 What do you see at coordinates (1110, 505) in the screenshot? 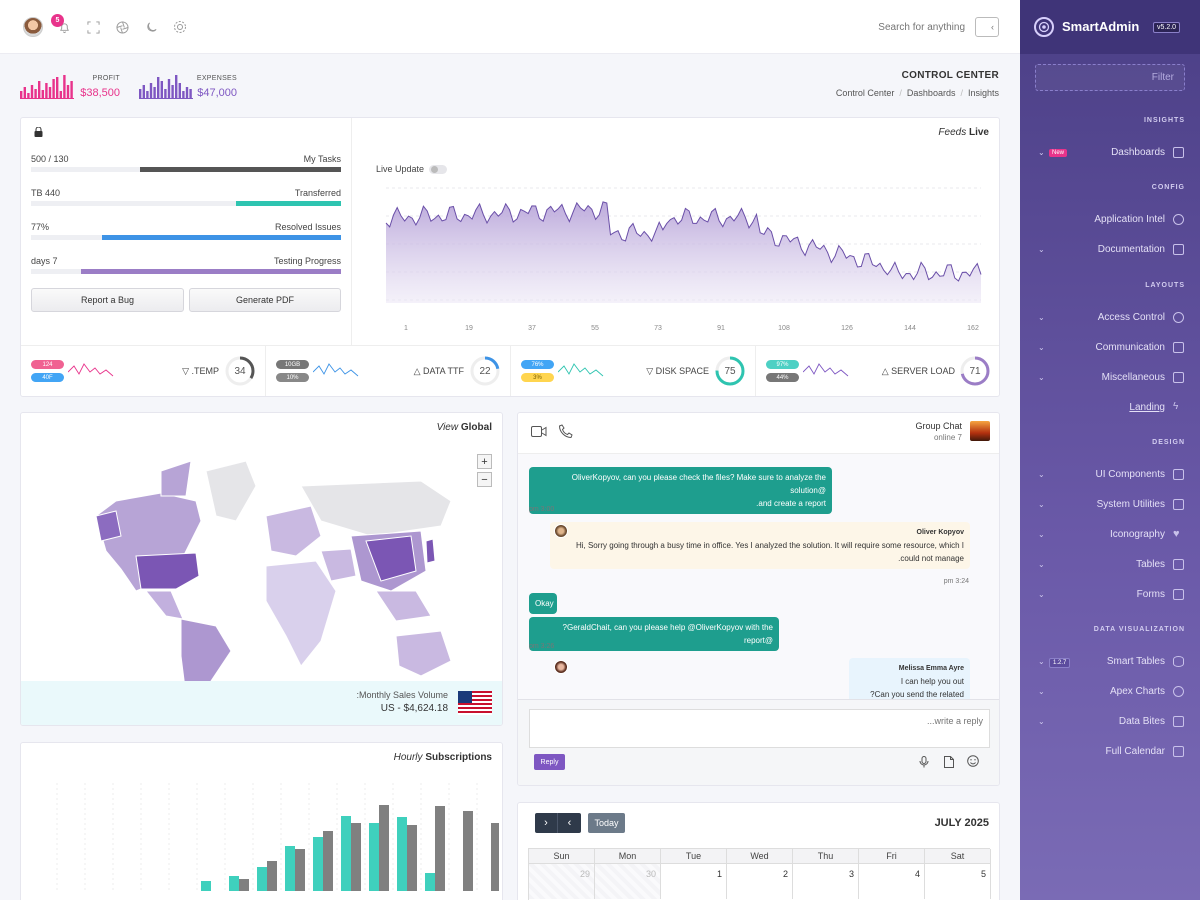
I see `sidebar-item-system-utilities: ⌄ System Utilities` at bounding box center [1110, 505].